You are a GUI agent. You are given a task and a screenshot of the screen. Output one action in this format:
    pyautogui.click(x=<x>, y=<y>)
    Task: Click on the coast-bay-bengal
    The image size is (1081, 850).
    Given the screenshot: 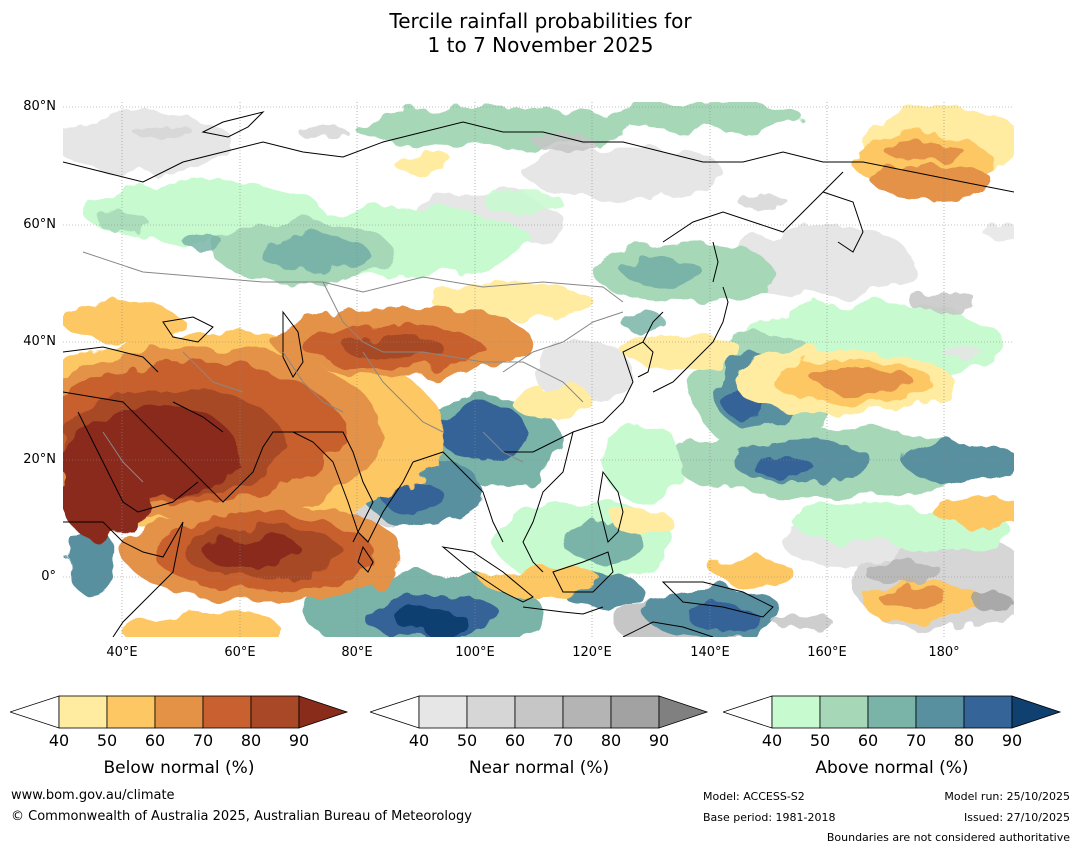 What is the action you would take?
    pyautogui.click(x=458, y=497)
    